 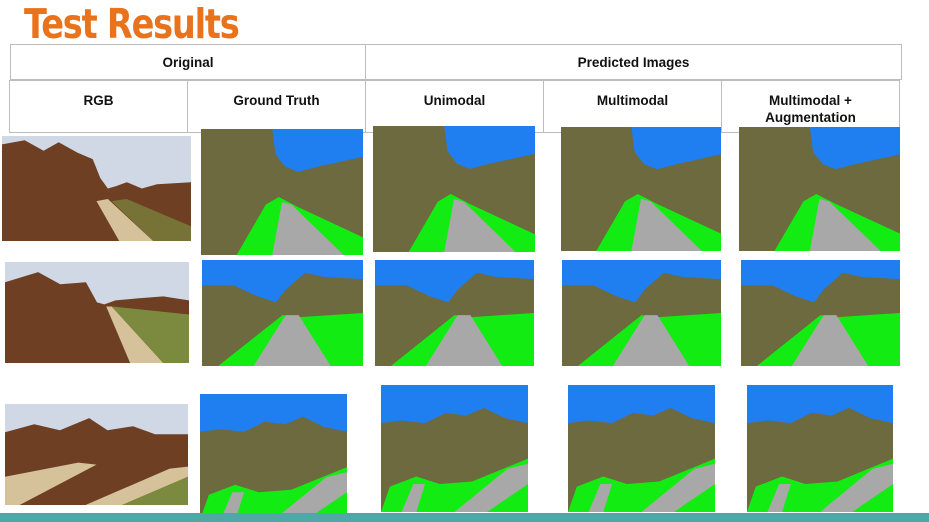 I want to click on column-header-rgb: RGB, so click(x=98, y=106).